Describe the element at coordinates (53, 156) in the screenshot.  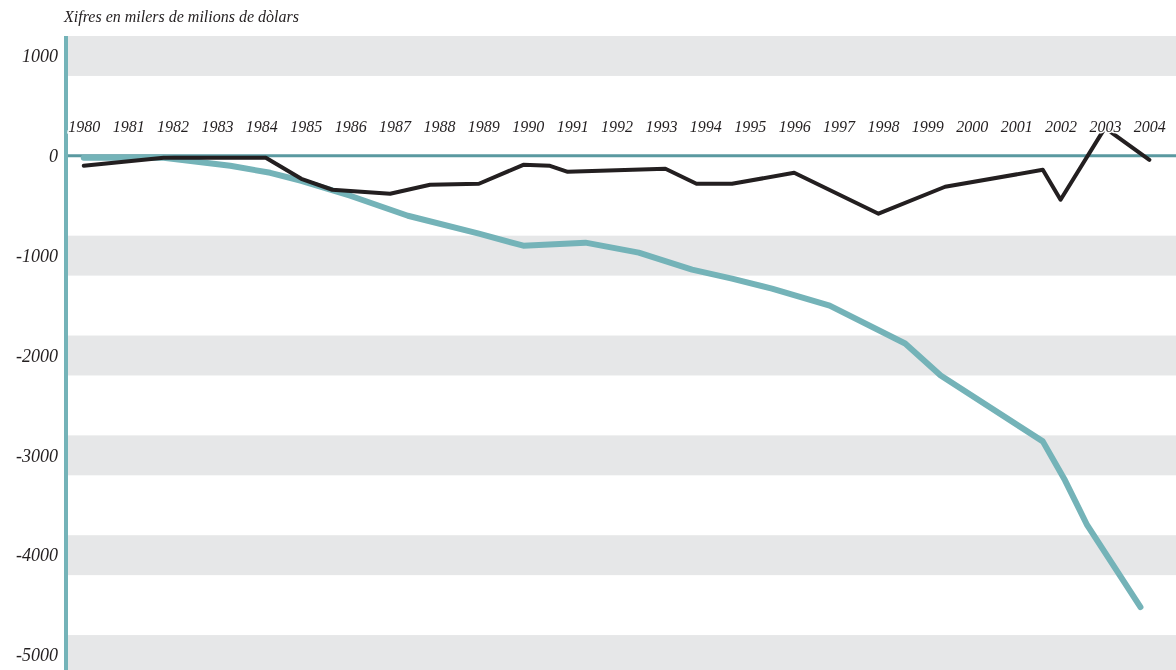
I see `y-tick-label: 0` at that location.